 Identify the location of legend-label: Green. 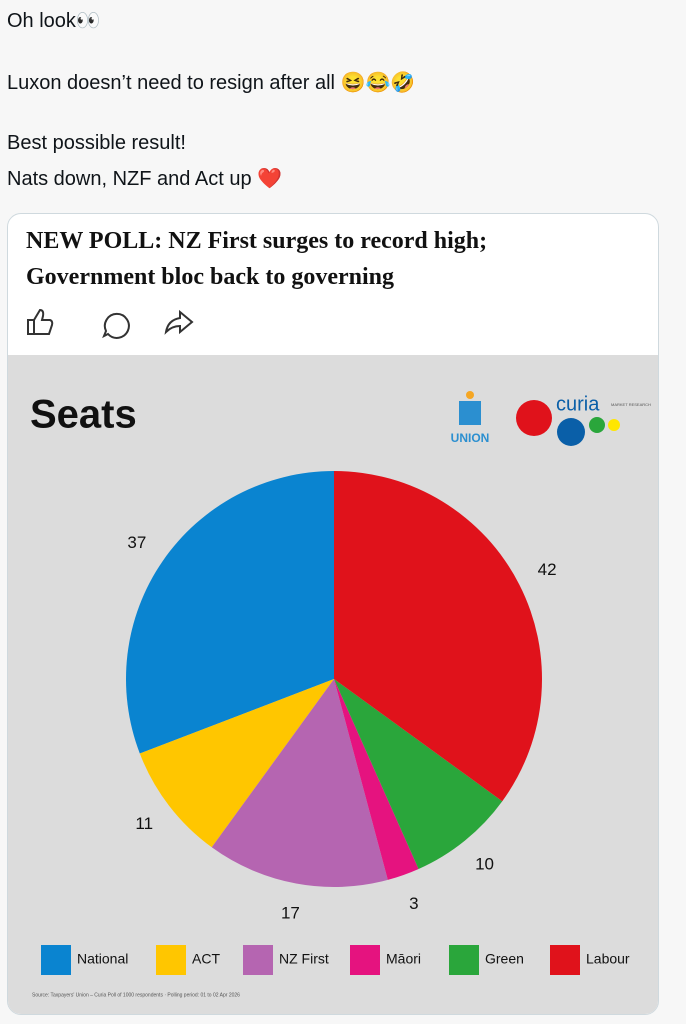
(504, 959).